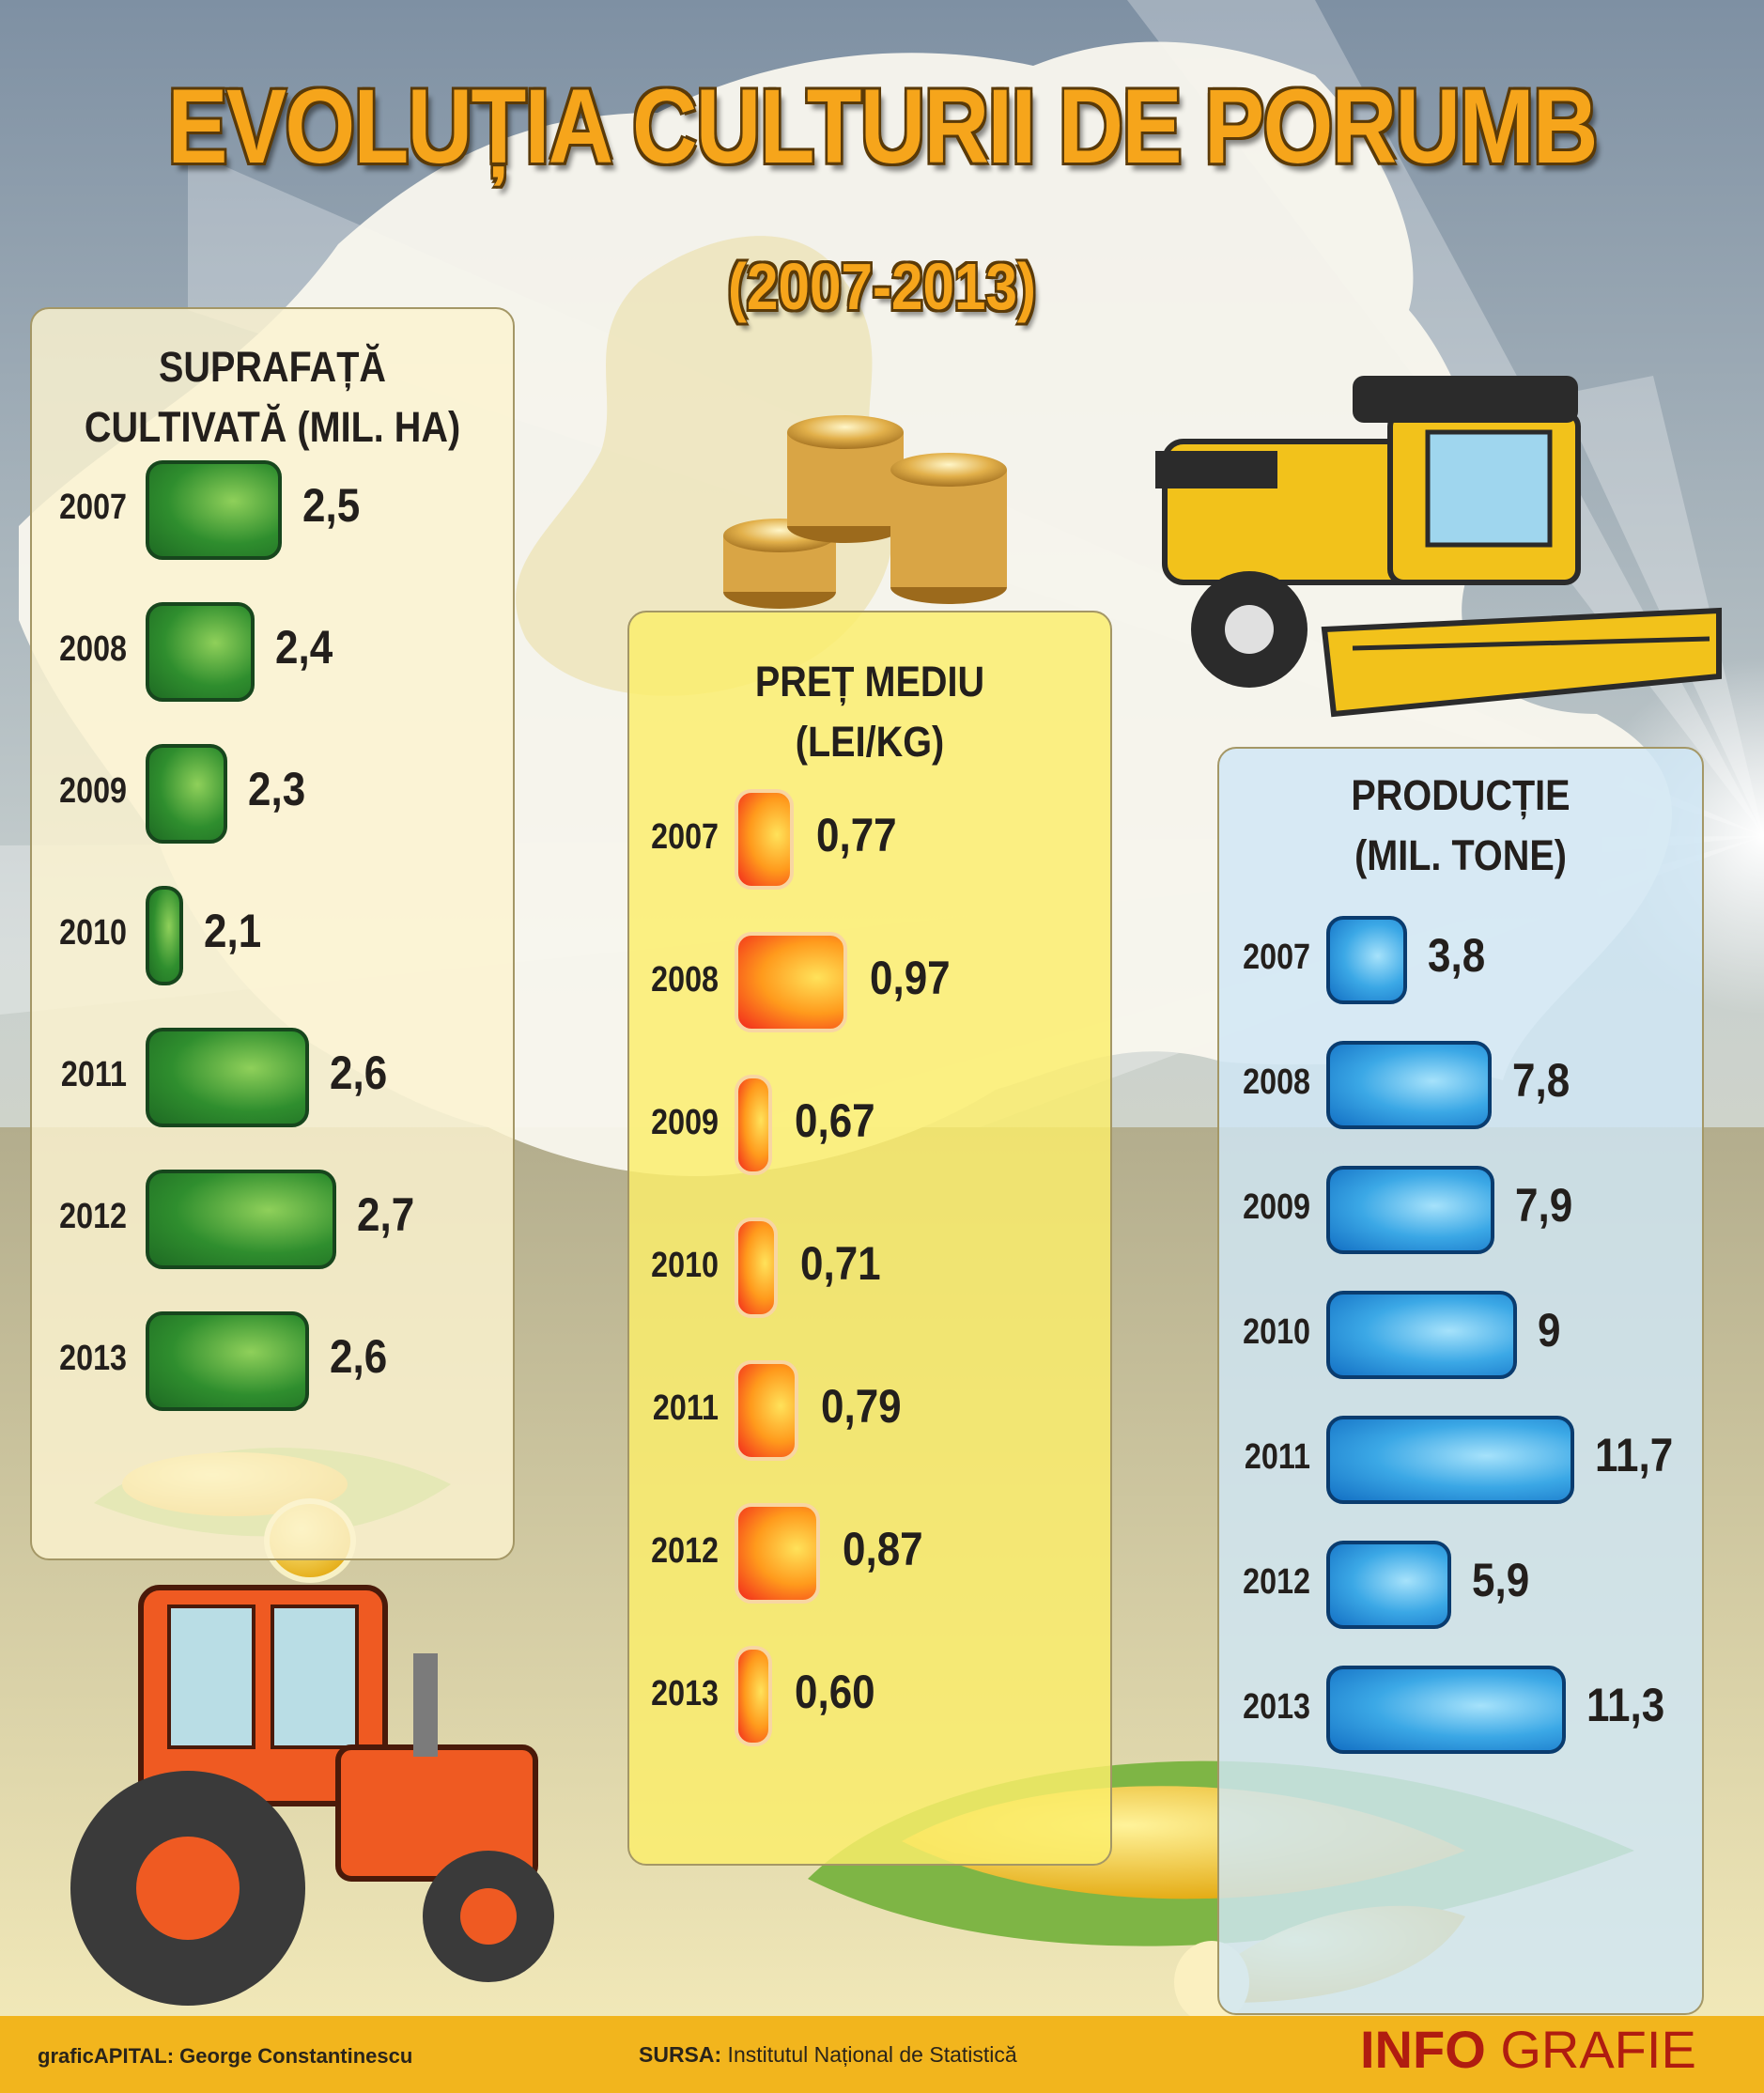  I want to click on panel-title-line-2: (LEI/KG), so click(870, 742).